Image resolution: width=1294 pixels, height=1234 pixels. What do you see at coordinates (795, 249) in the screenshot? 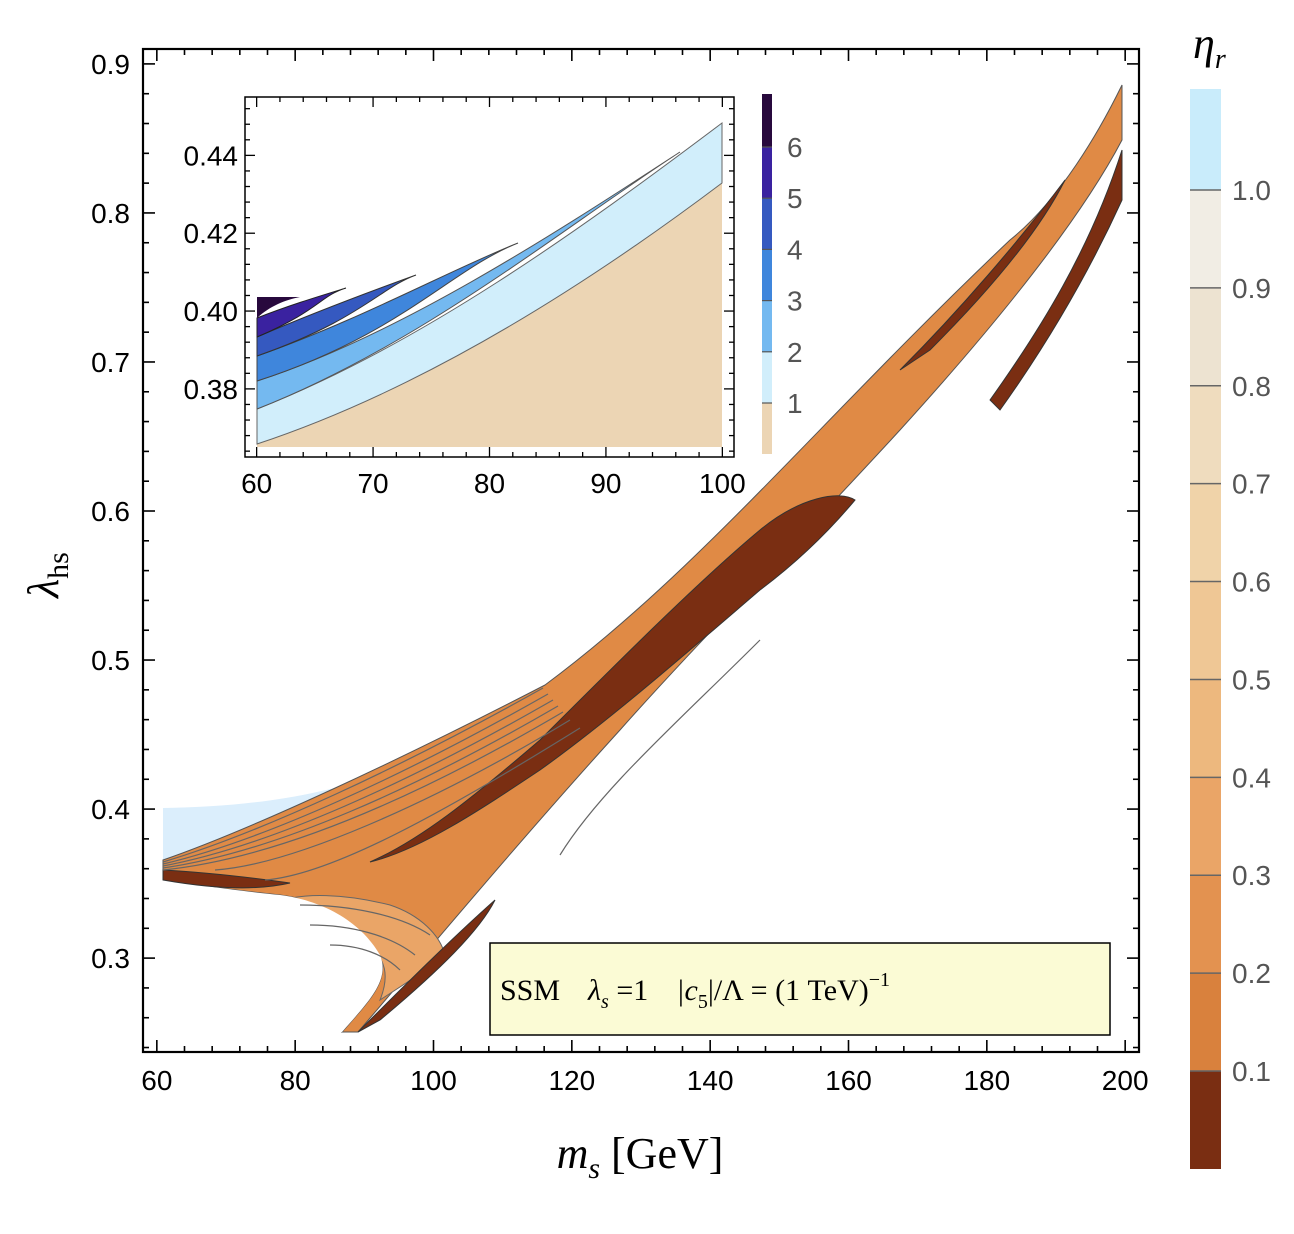
I see `inset-colorbar-label: 4` at bounding box center [795, 249].